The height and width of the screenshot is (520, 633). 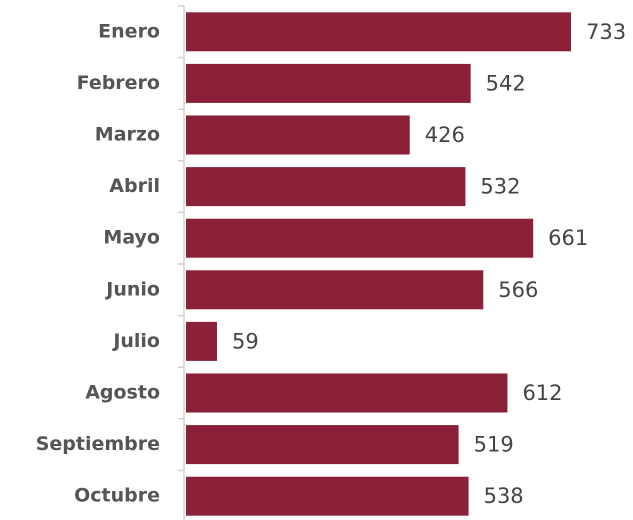 What do you see at coordinates (494, 445) in the screenshot?
I see `value-label: 519` at bounding box center [494, 445].